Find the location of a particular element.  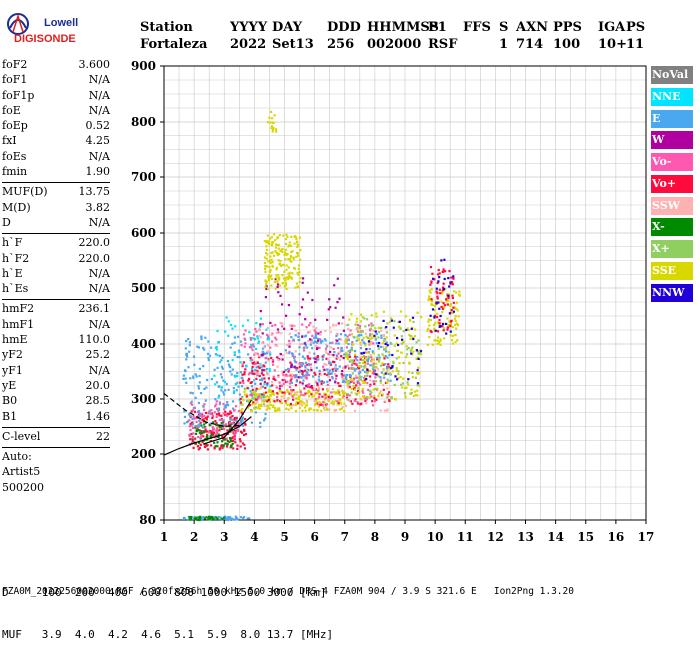

y-tick-label: 900 is located at coordinates (143, 66).